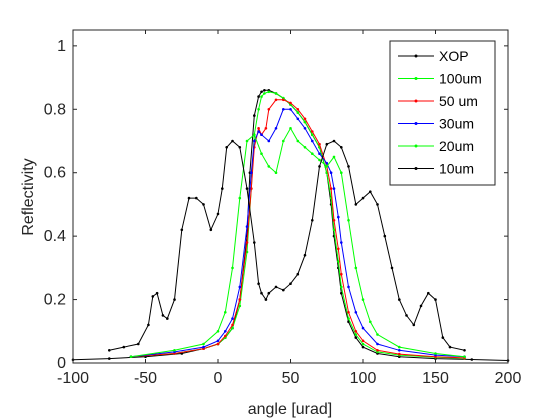 This screenshot has width=560, height=420. I want to click on legend-label: 100um, so click(460, 79).